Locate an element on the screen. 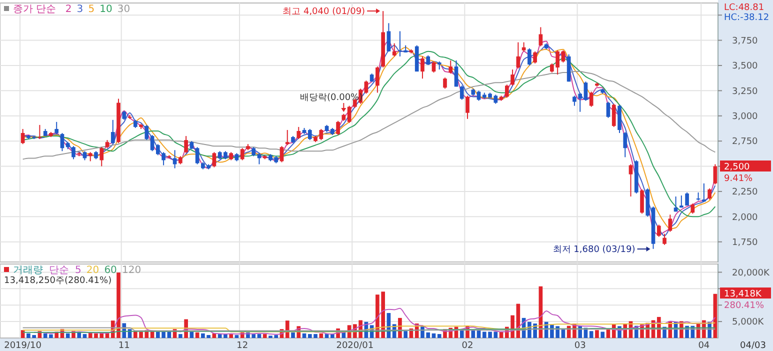 This screenshot has width=773, height=351. y-tick-label: 2,000 is located at coordinates (745, 217).